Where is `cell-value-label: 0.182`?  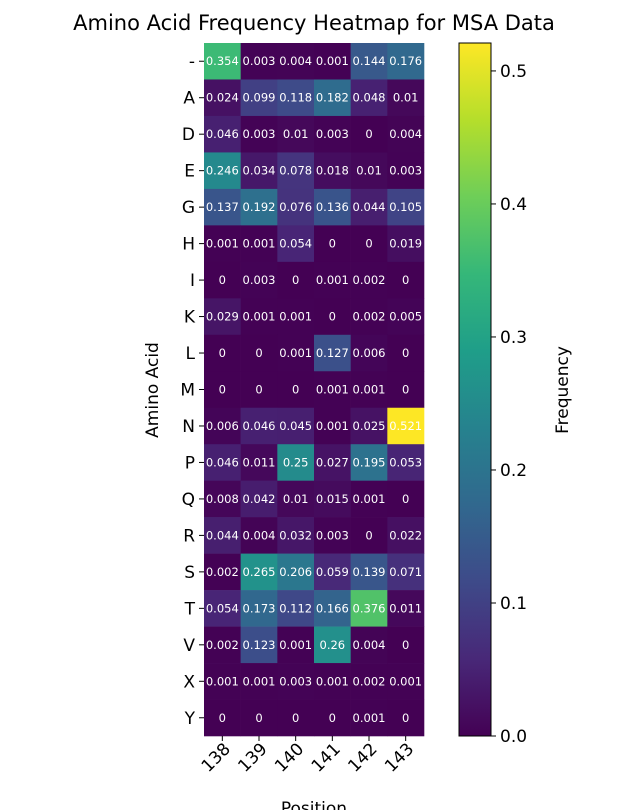
cell-value-label: 0.182 is located at coordinates (332, 98).